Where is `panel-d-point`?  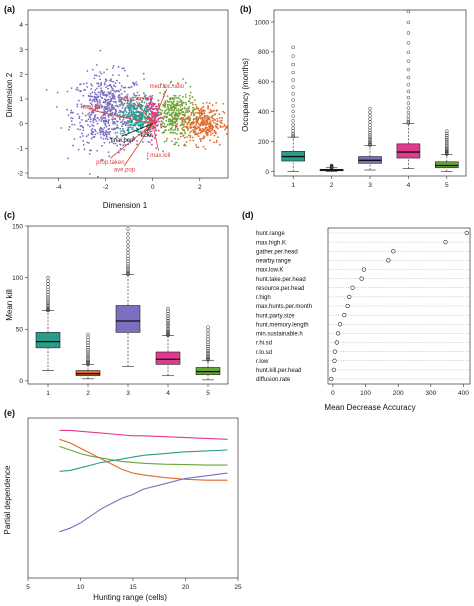 panel-d-point is located at coordinates (334, 351).